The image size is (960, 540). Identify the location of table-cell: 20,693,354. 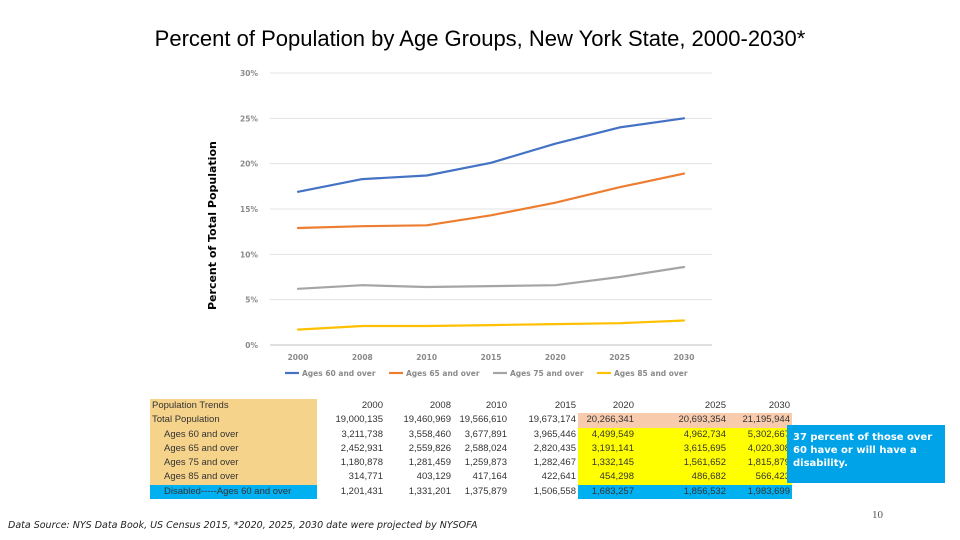
(682, 420).